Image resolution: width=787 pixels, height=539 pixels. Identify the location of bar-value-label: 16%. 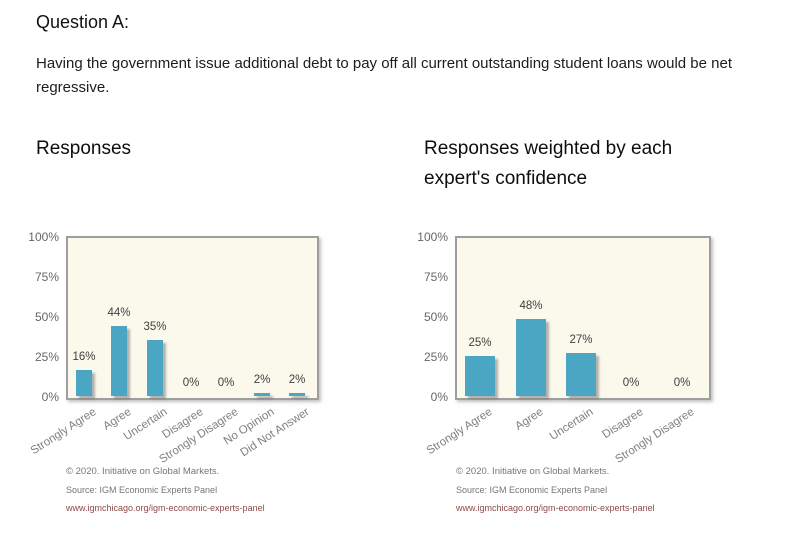
(84, 357).